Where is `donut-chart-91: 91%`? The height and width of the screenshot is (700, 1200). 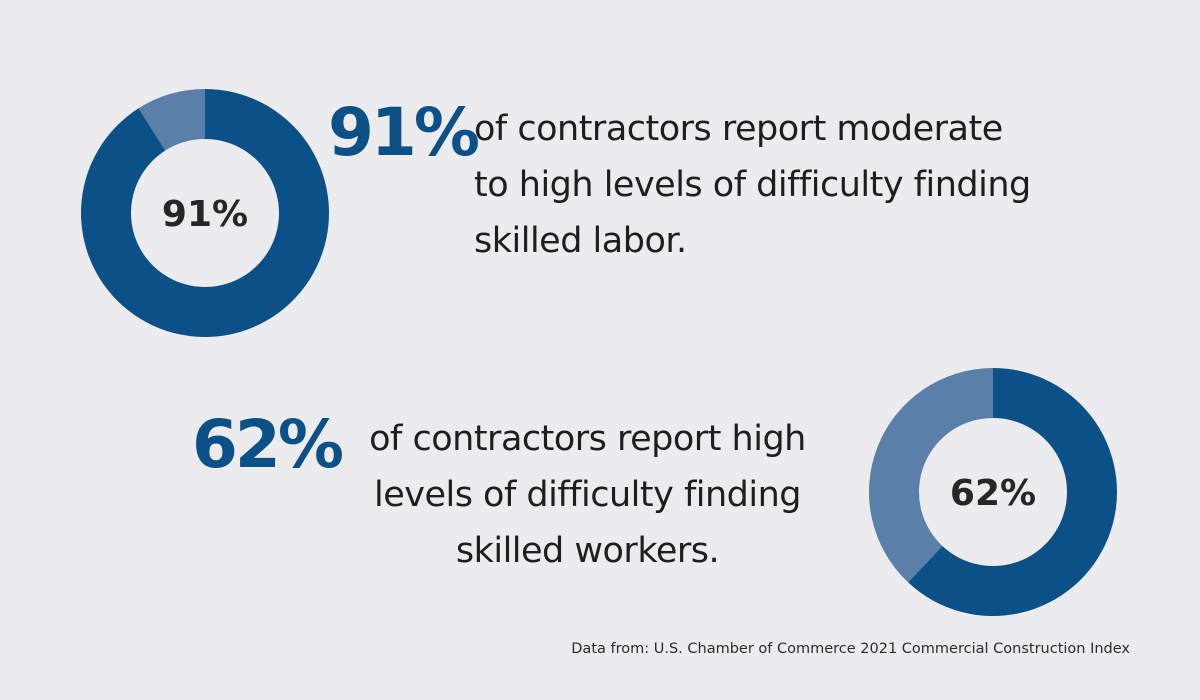 donut-chart-91: 91% is located at coordinates (204, 213).